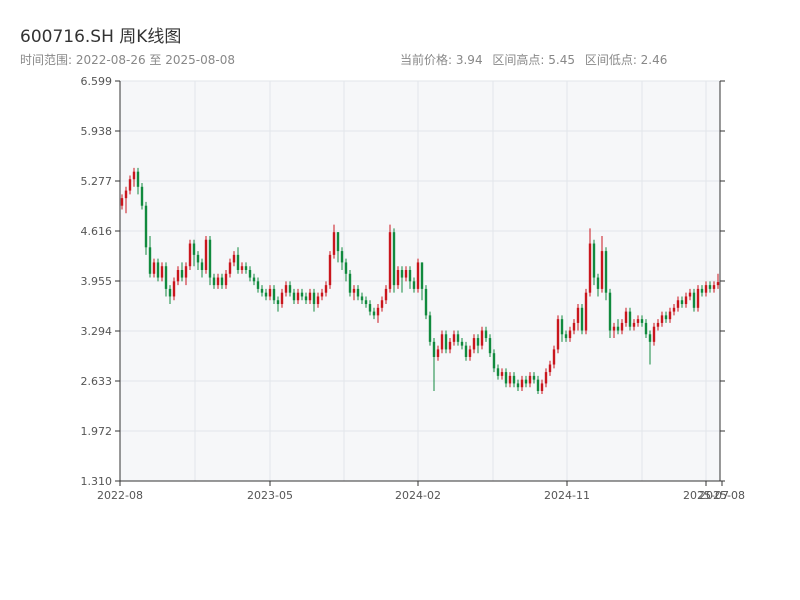 This screenshot has width=800, height=600. I want to click on stats-bar: 当前价格: 3.94 区间高点: 5.45 区间低点: 2.46, so click(536, 59).